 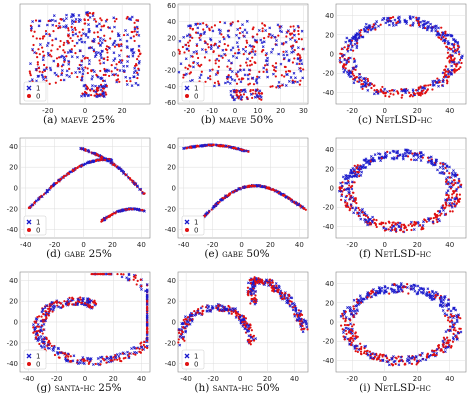 What do you see at coordinates (29, 222) in the screenshot?
I see `legend-marker` at bounding box center [29, 222].